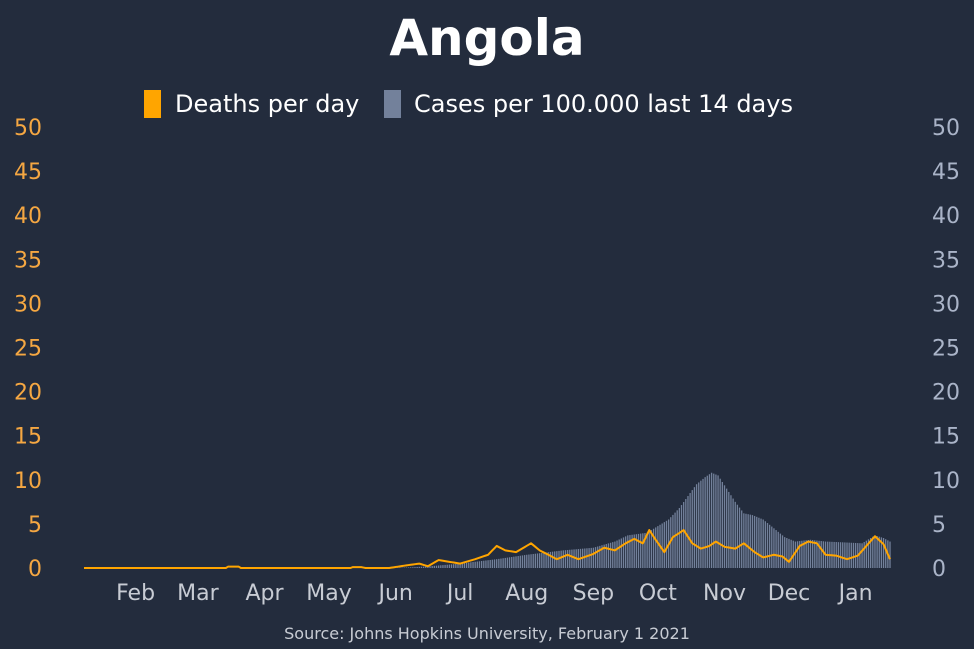 The height and width of the screenshot is (649, 974). I want to click on x-tick-label: Jul, so click(459, 593).